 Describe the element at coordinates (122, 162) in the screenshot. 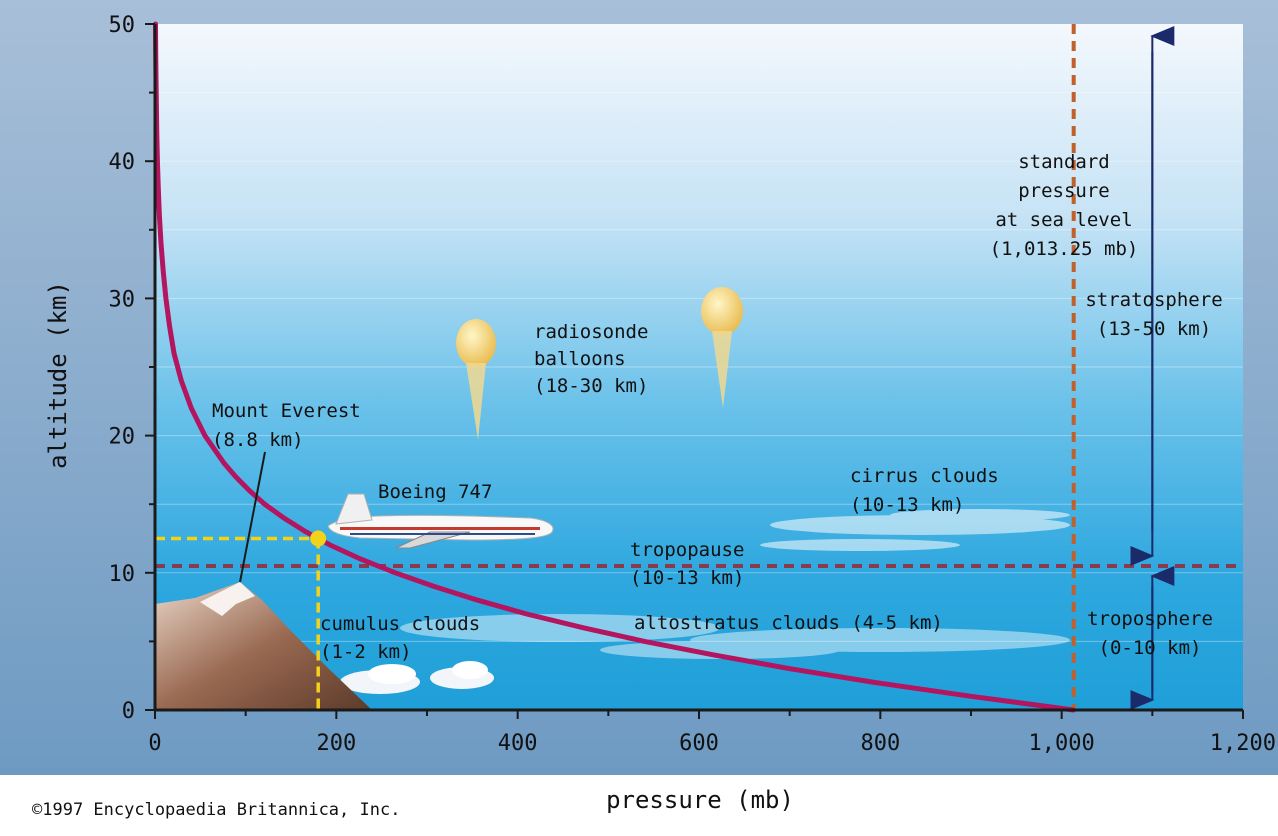

I see `y-tick-label: 40` at that location.